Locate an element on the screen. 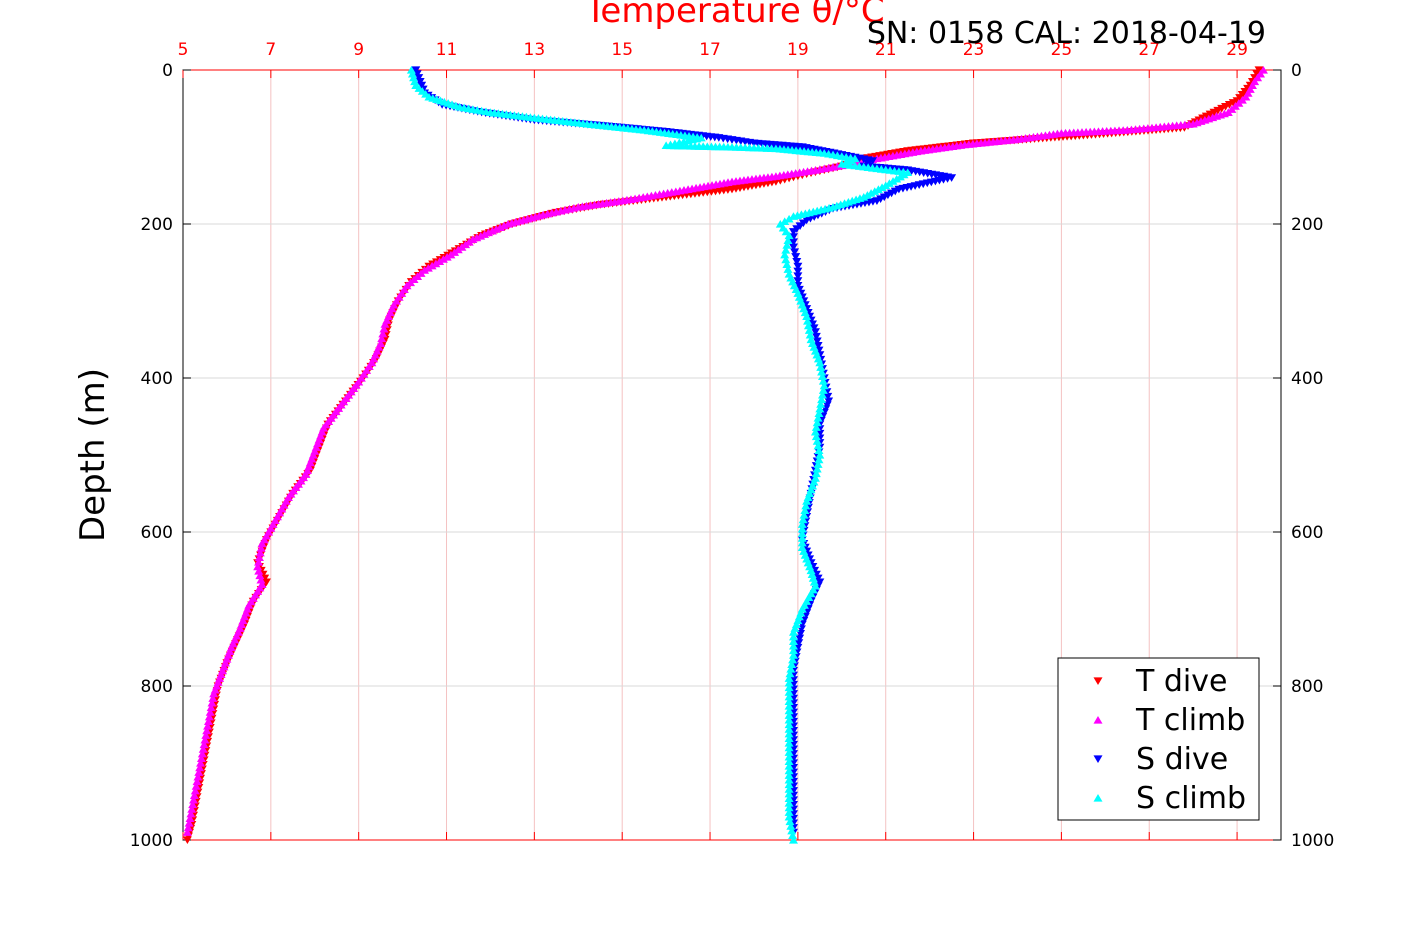 This screenshot has height=945, width=1417. legend-label: S climb is located at coordinates (1191, 798).